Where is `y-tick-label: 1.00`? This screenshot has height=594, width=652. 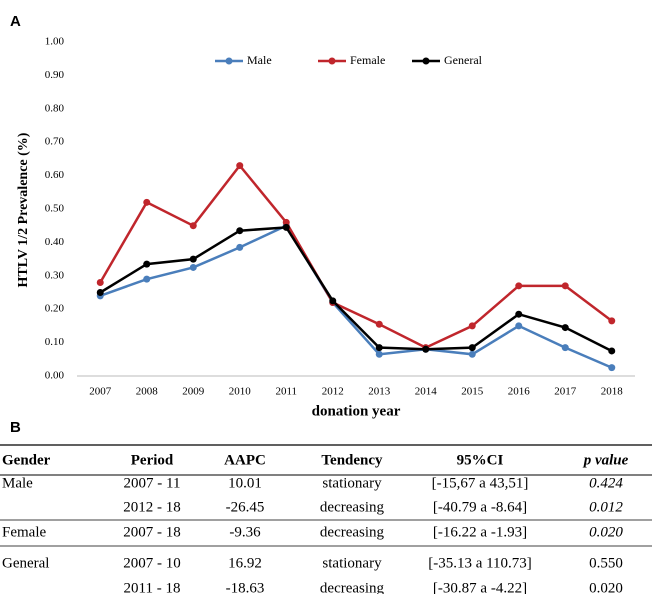
y-tick-label: 1.00 is located at coordinates (55, 42).